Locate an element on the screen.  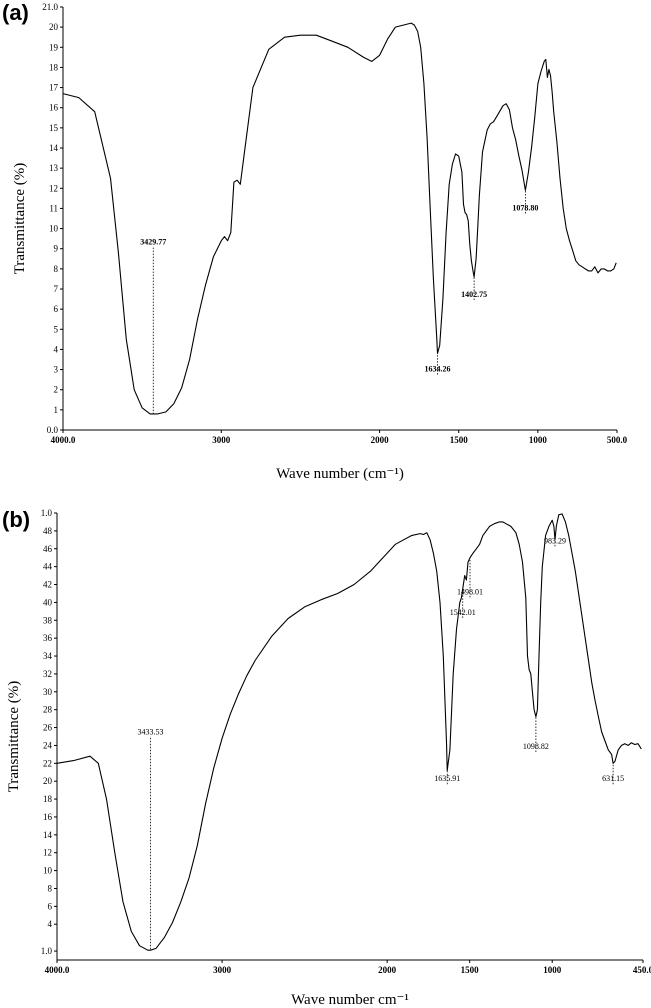
y-tick-label: 13 is located at coordinates (54, 168).